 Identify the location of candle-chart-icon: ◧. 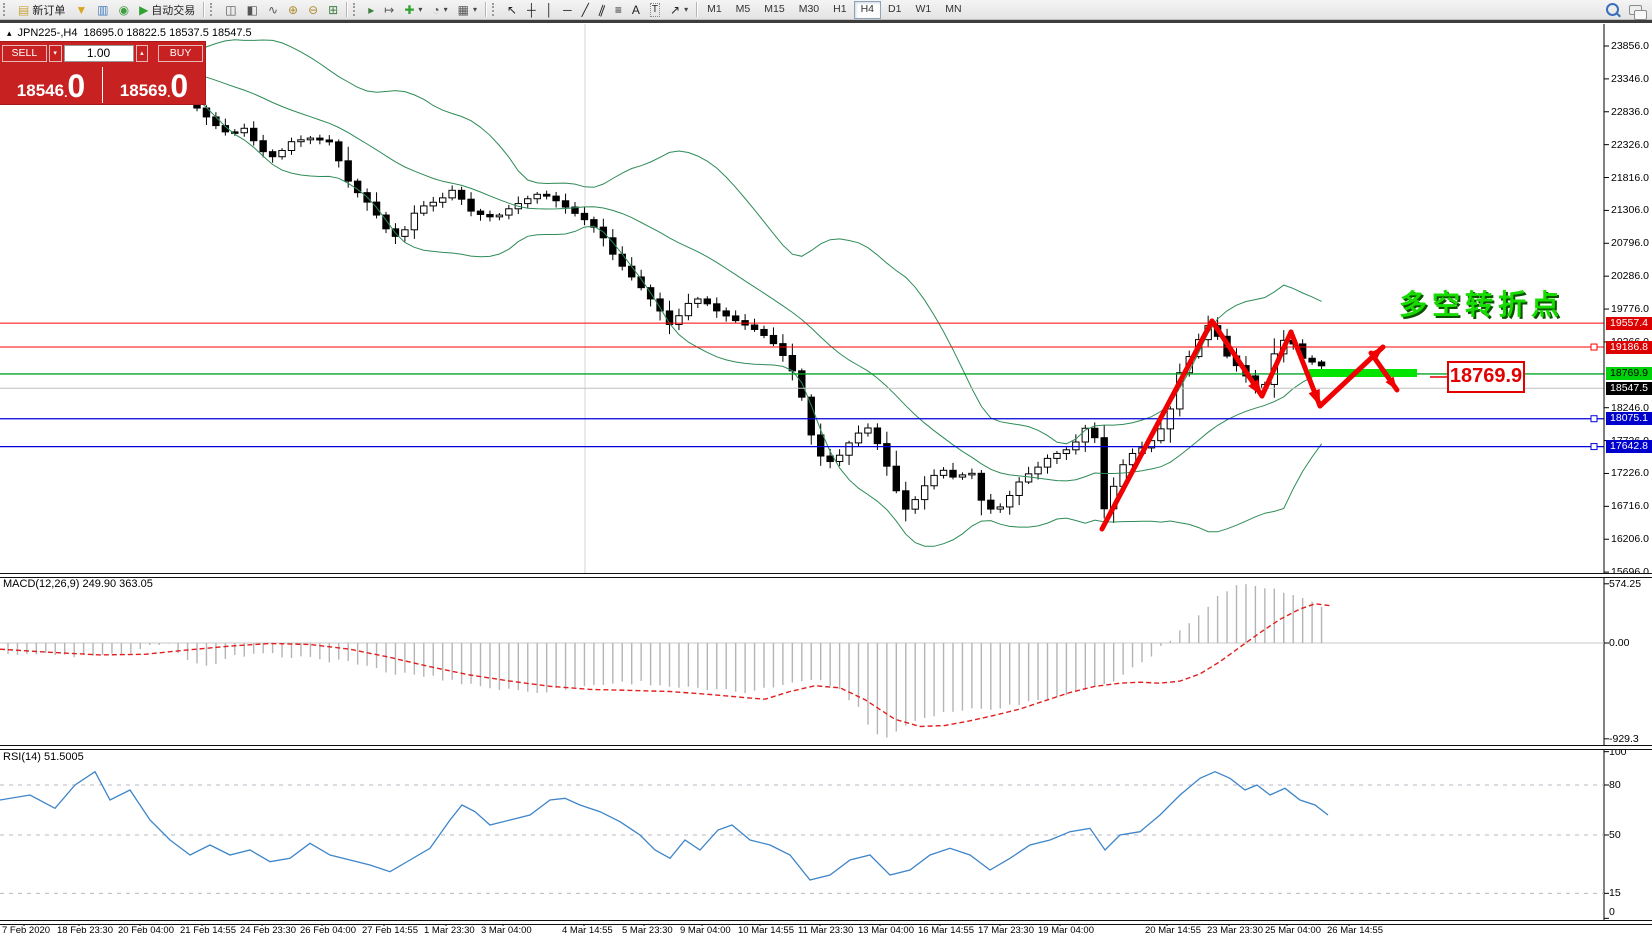
(252, 9).